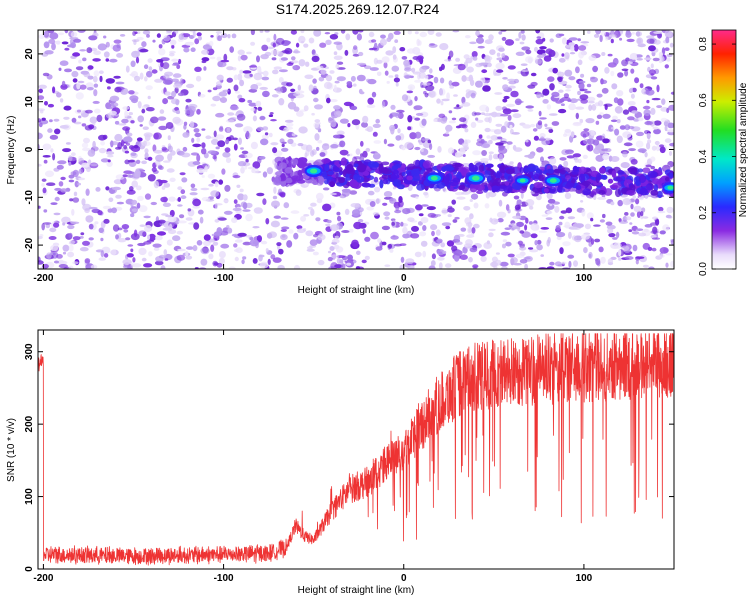 The image size is (750, 600). What do you see at coordinates (703, 212) in the screenshot?
I see `colorbar-tick-label: 0.2` at bounding box center [703, 212].